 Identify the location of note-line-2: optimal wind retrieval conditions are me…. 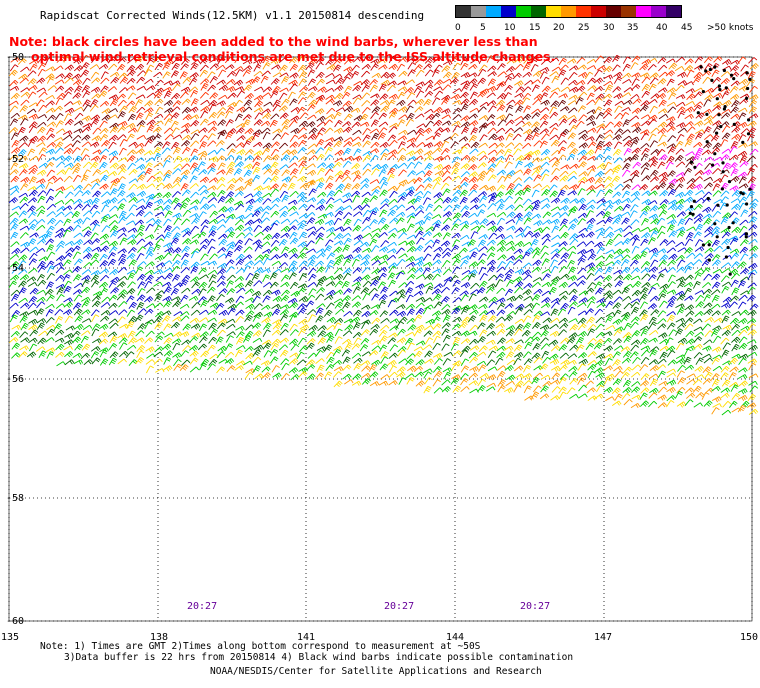
(293, 56).